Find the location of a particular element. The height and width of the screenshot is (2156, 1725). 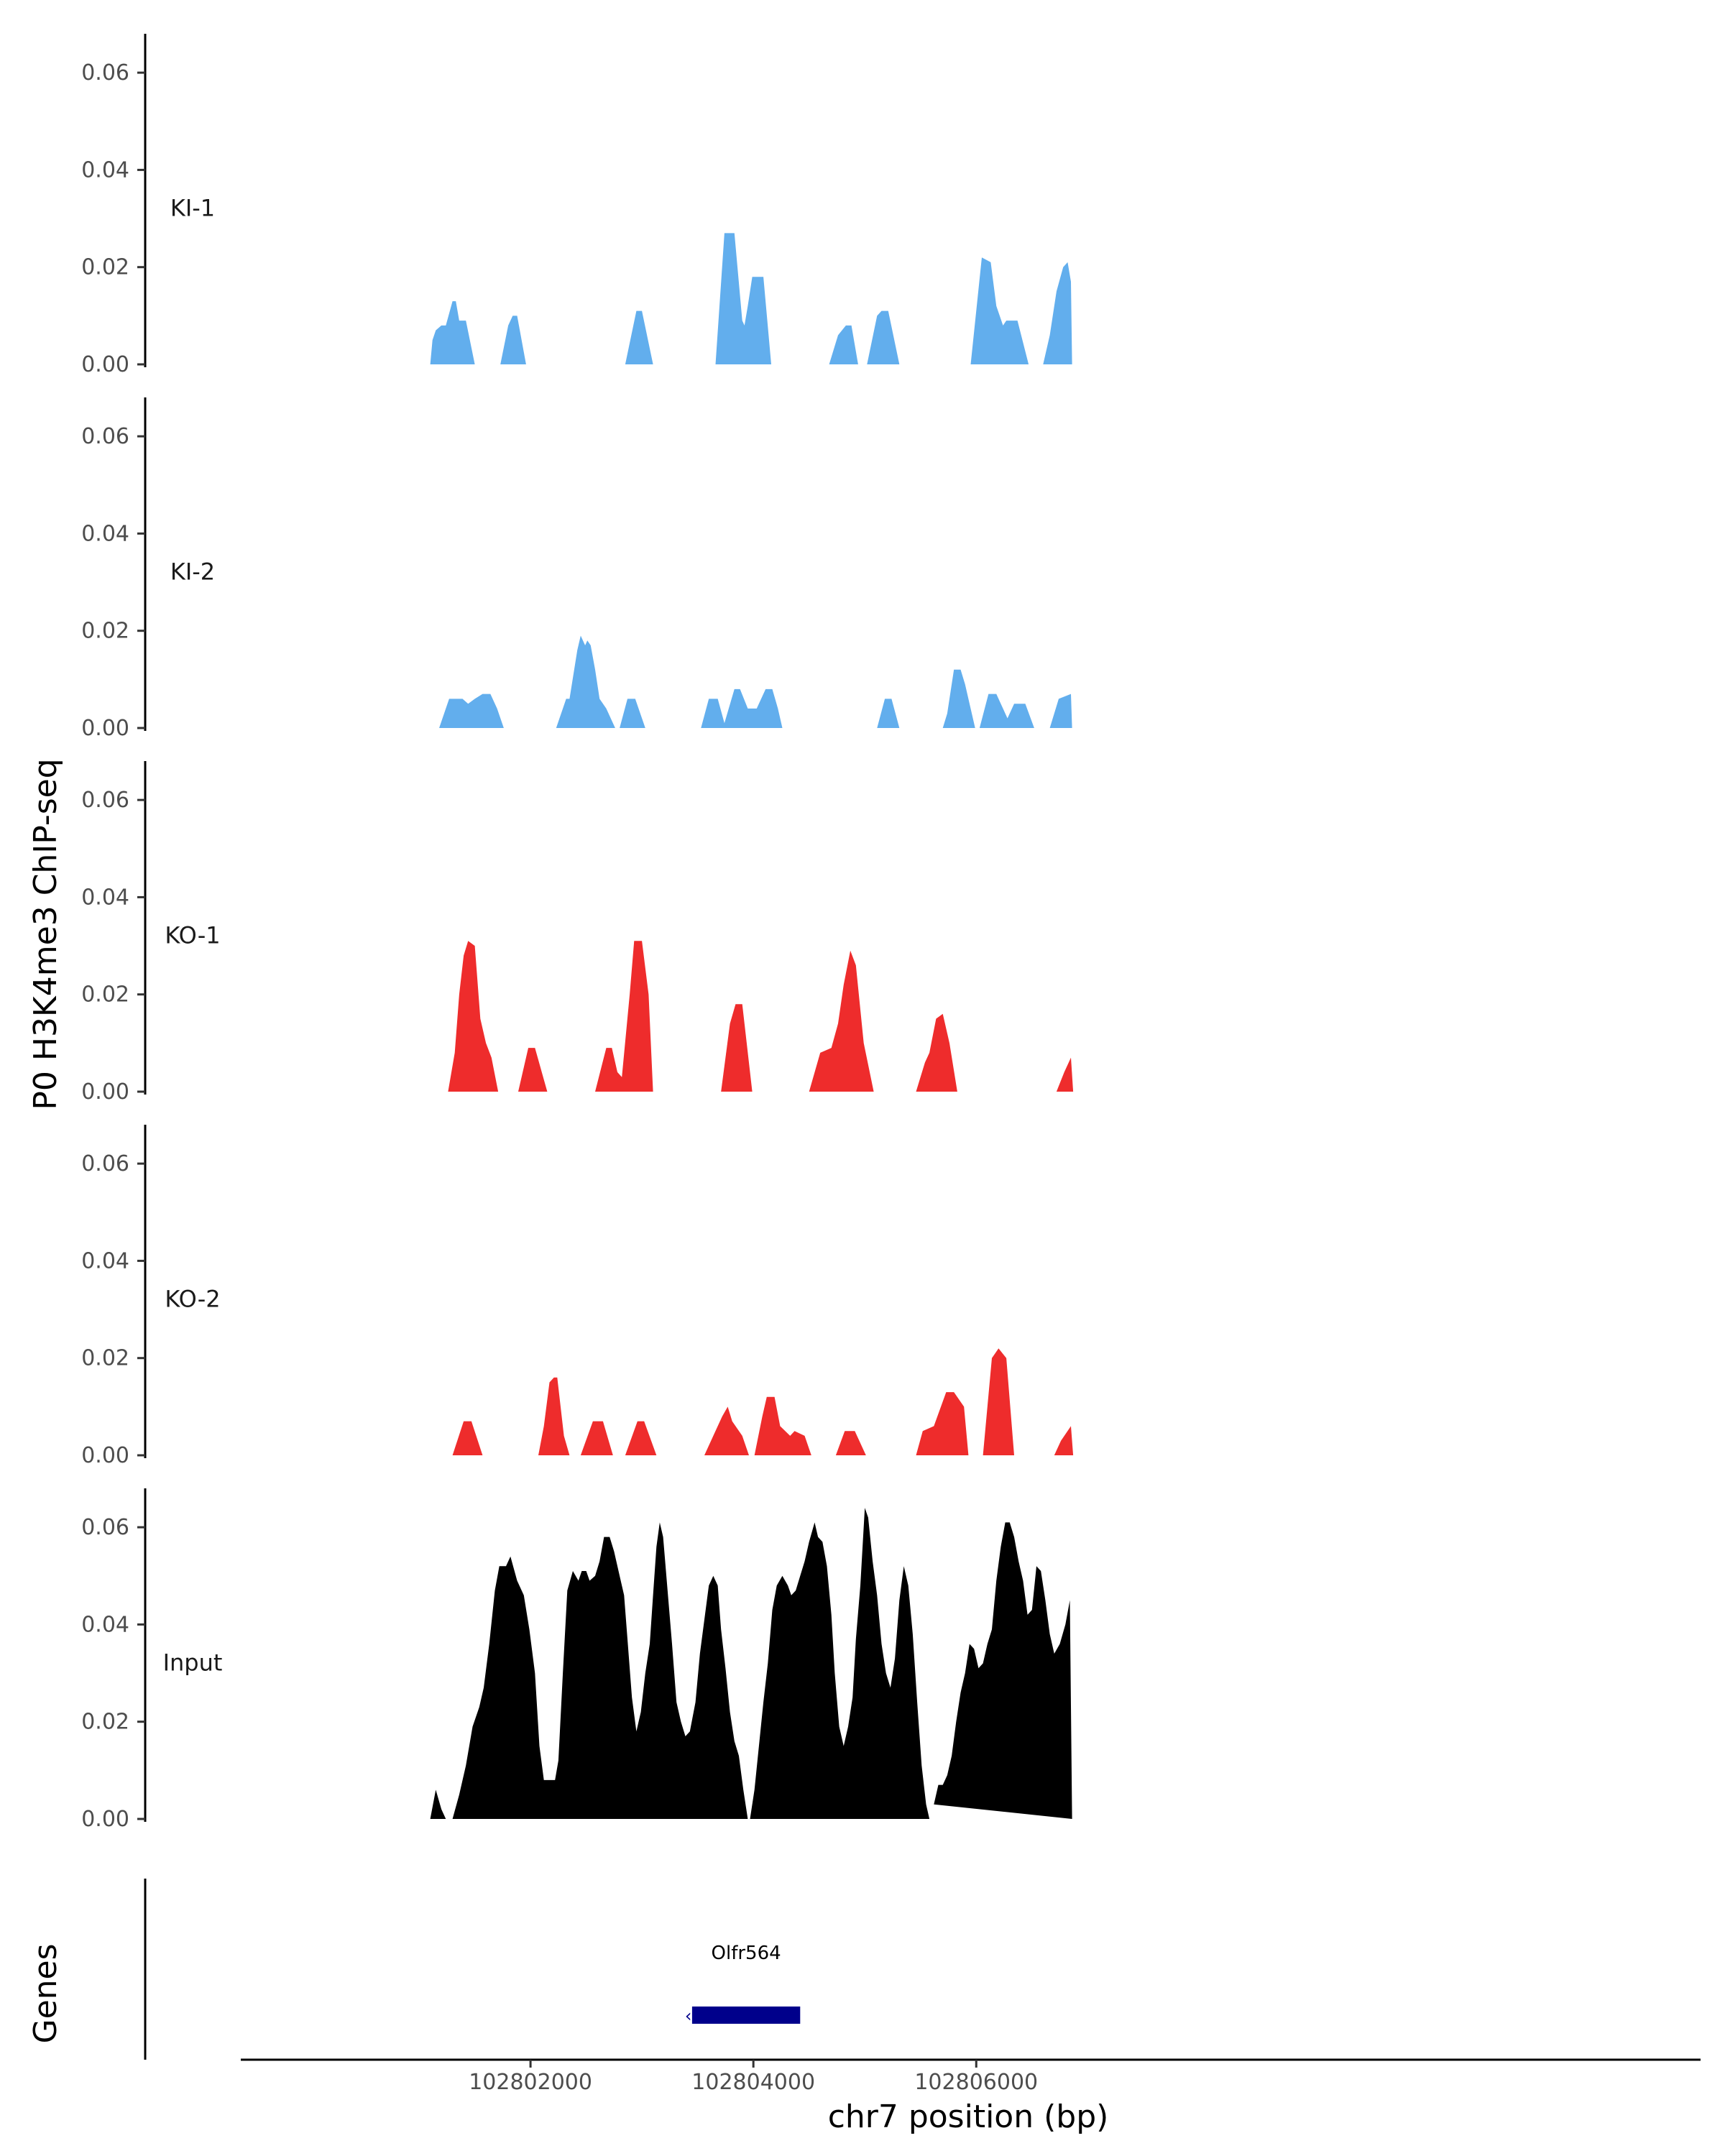

track-ko-1: 0.00 0.02 0.04 0.06 KO-1 is located at coordinates (577, 933).